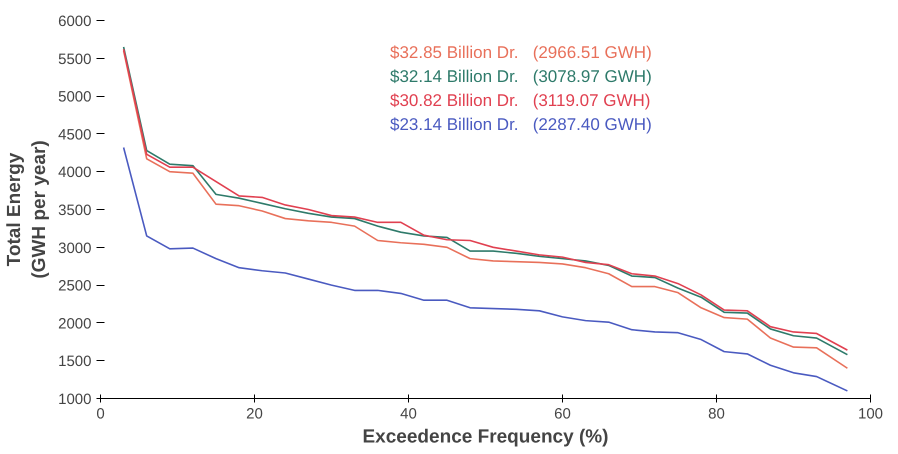 The width and height of the screenshot is (898, 454). Describe the element at coordinates (254, 414) in the screenshot. I see `x-tick-label: 20` at that location.